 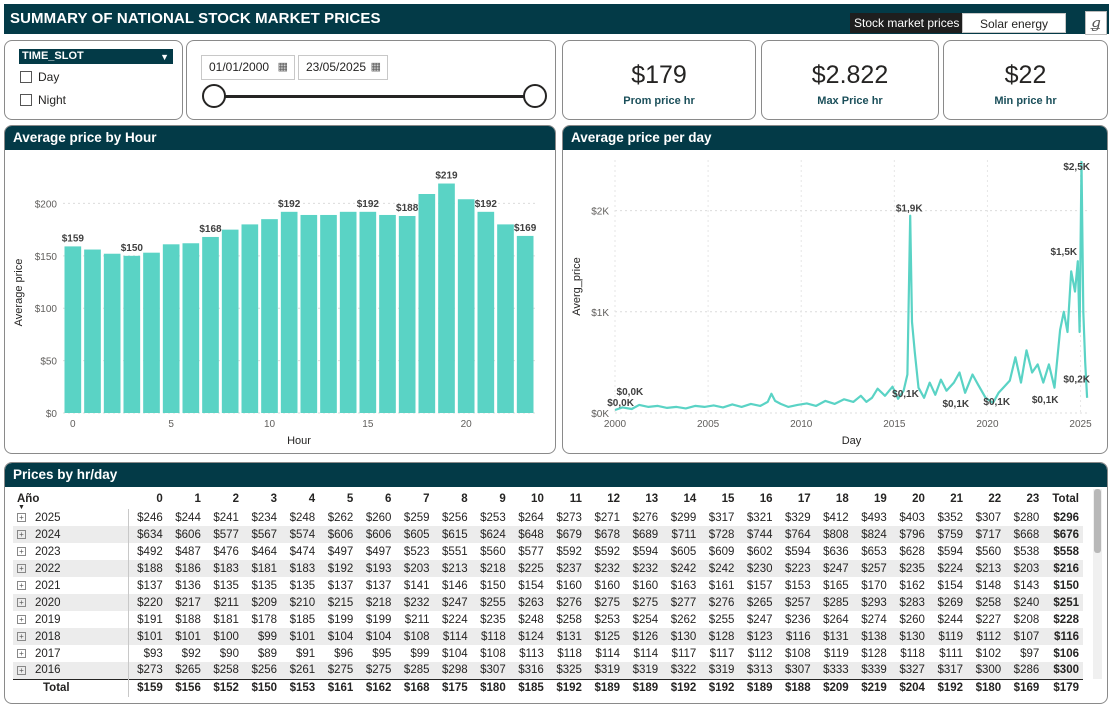 I want to click on column-header-9: 9, so click(x=502, y=499).